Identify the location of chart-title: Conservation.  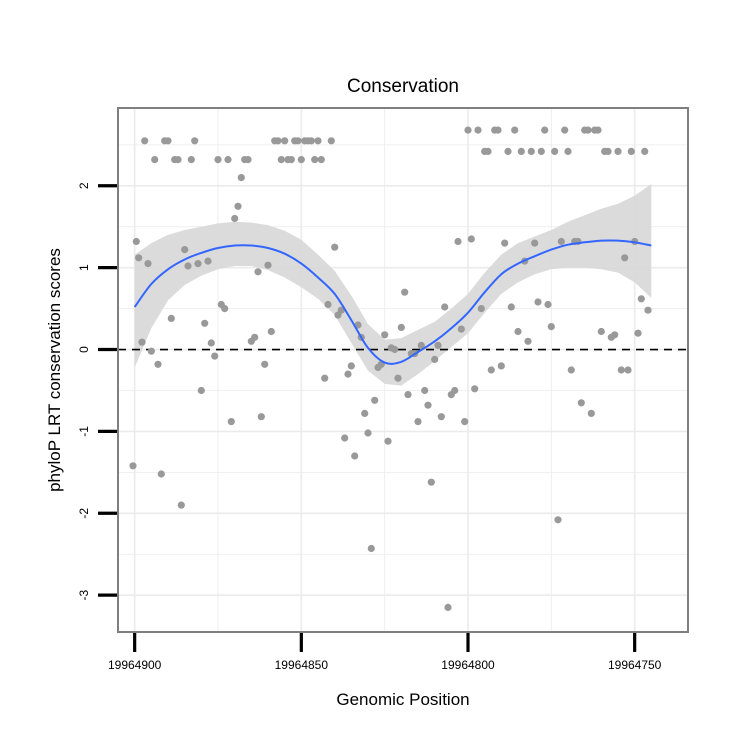
(403, 86).